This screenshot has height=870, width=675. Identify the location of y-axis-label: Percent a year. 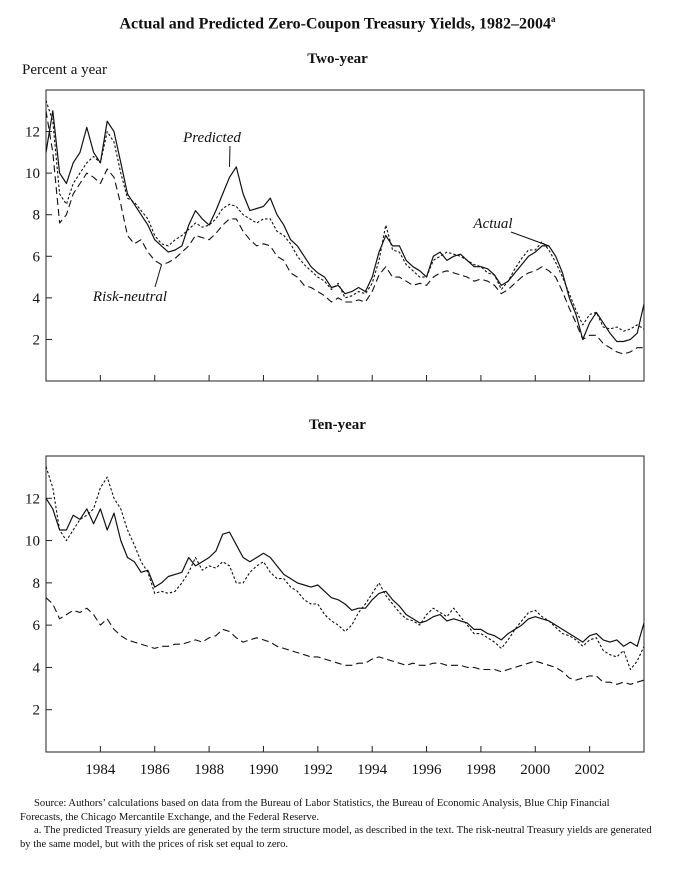
(64, 70).